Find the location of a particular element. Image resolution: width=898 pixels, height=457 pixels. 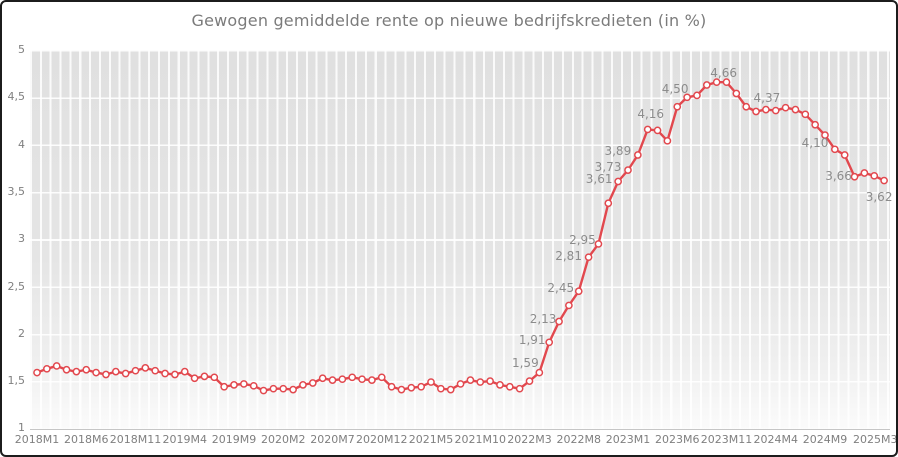

x-axis-label: 2018M11 is located at coordinates (135, 439).